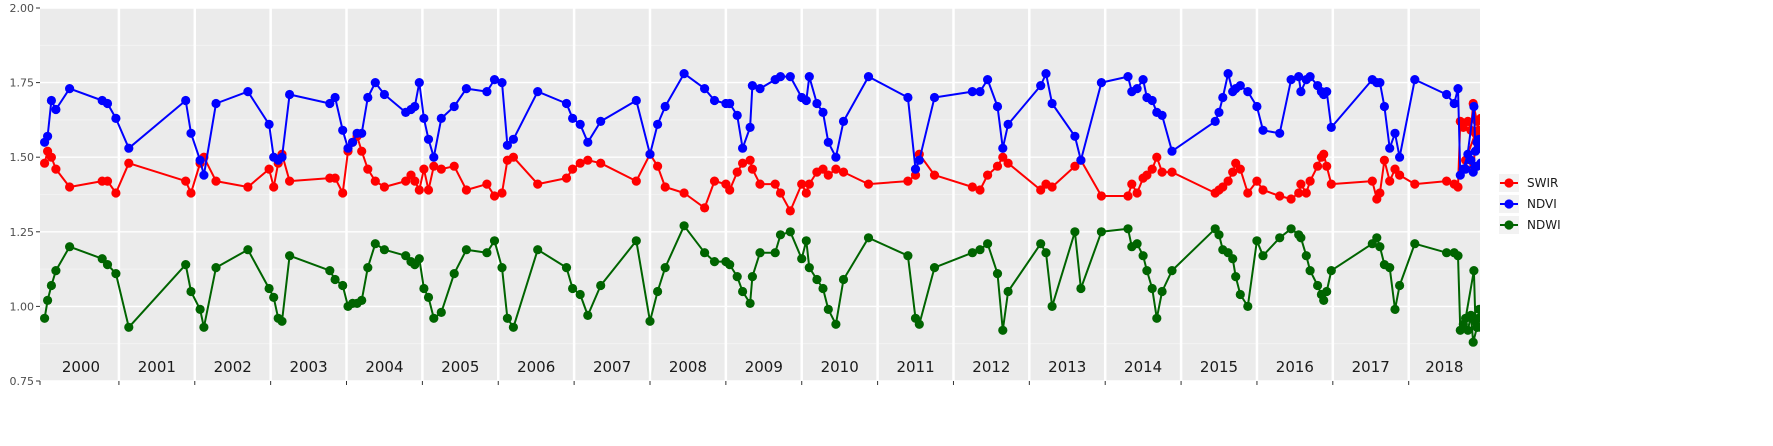 The width and height of the screenshot is (1773, 446). What do you see at coordinates (1067, 367) in the screenshot?
I see `year-label: 2013` at bounding box center [1067, 367].